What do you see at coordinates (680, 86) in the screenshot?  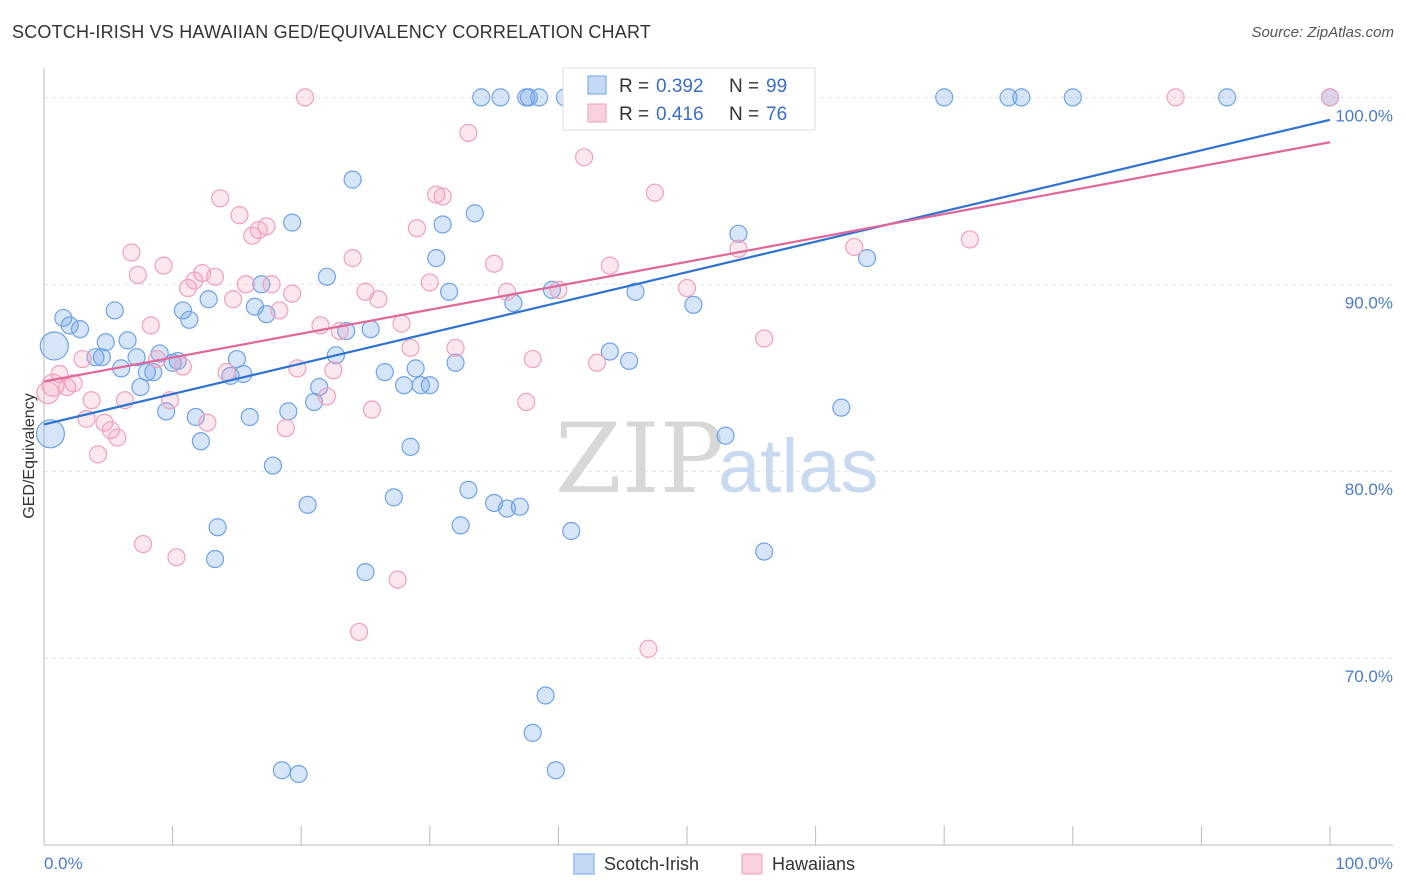 I see `legend-r-value-0: 0.392` at bounding box center [680, 86].